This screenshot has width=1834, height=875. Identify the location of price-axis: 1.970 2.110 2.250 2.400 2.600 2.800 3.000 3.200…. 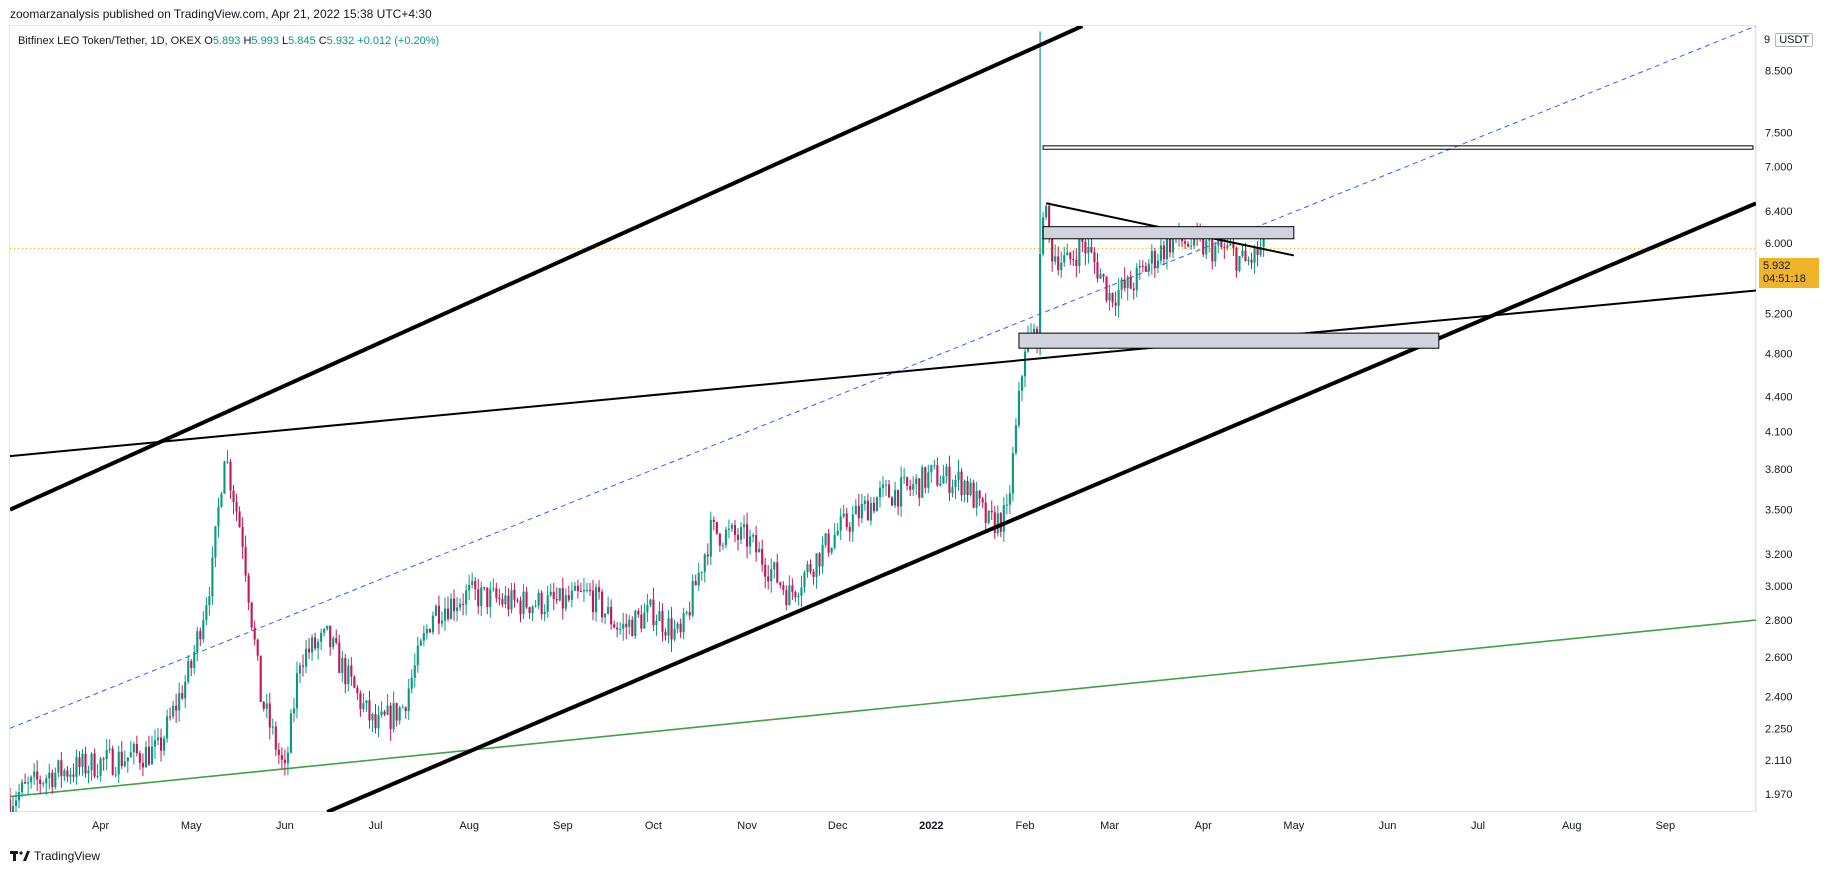
(1779, 434).